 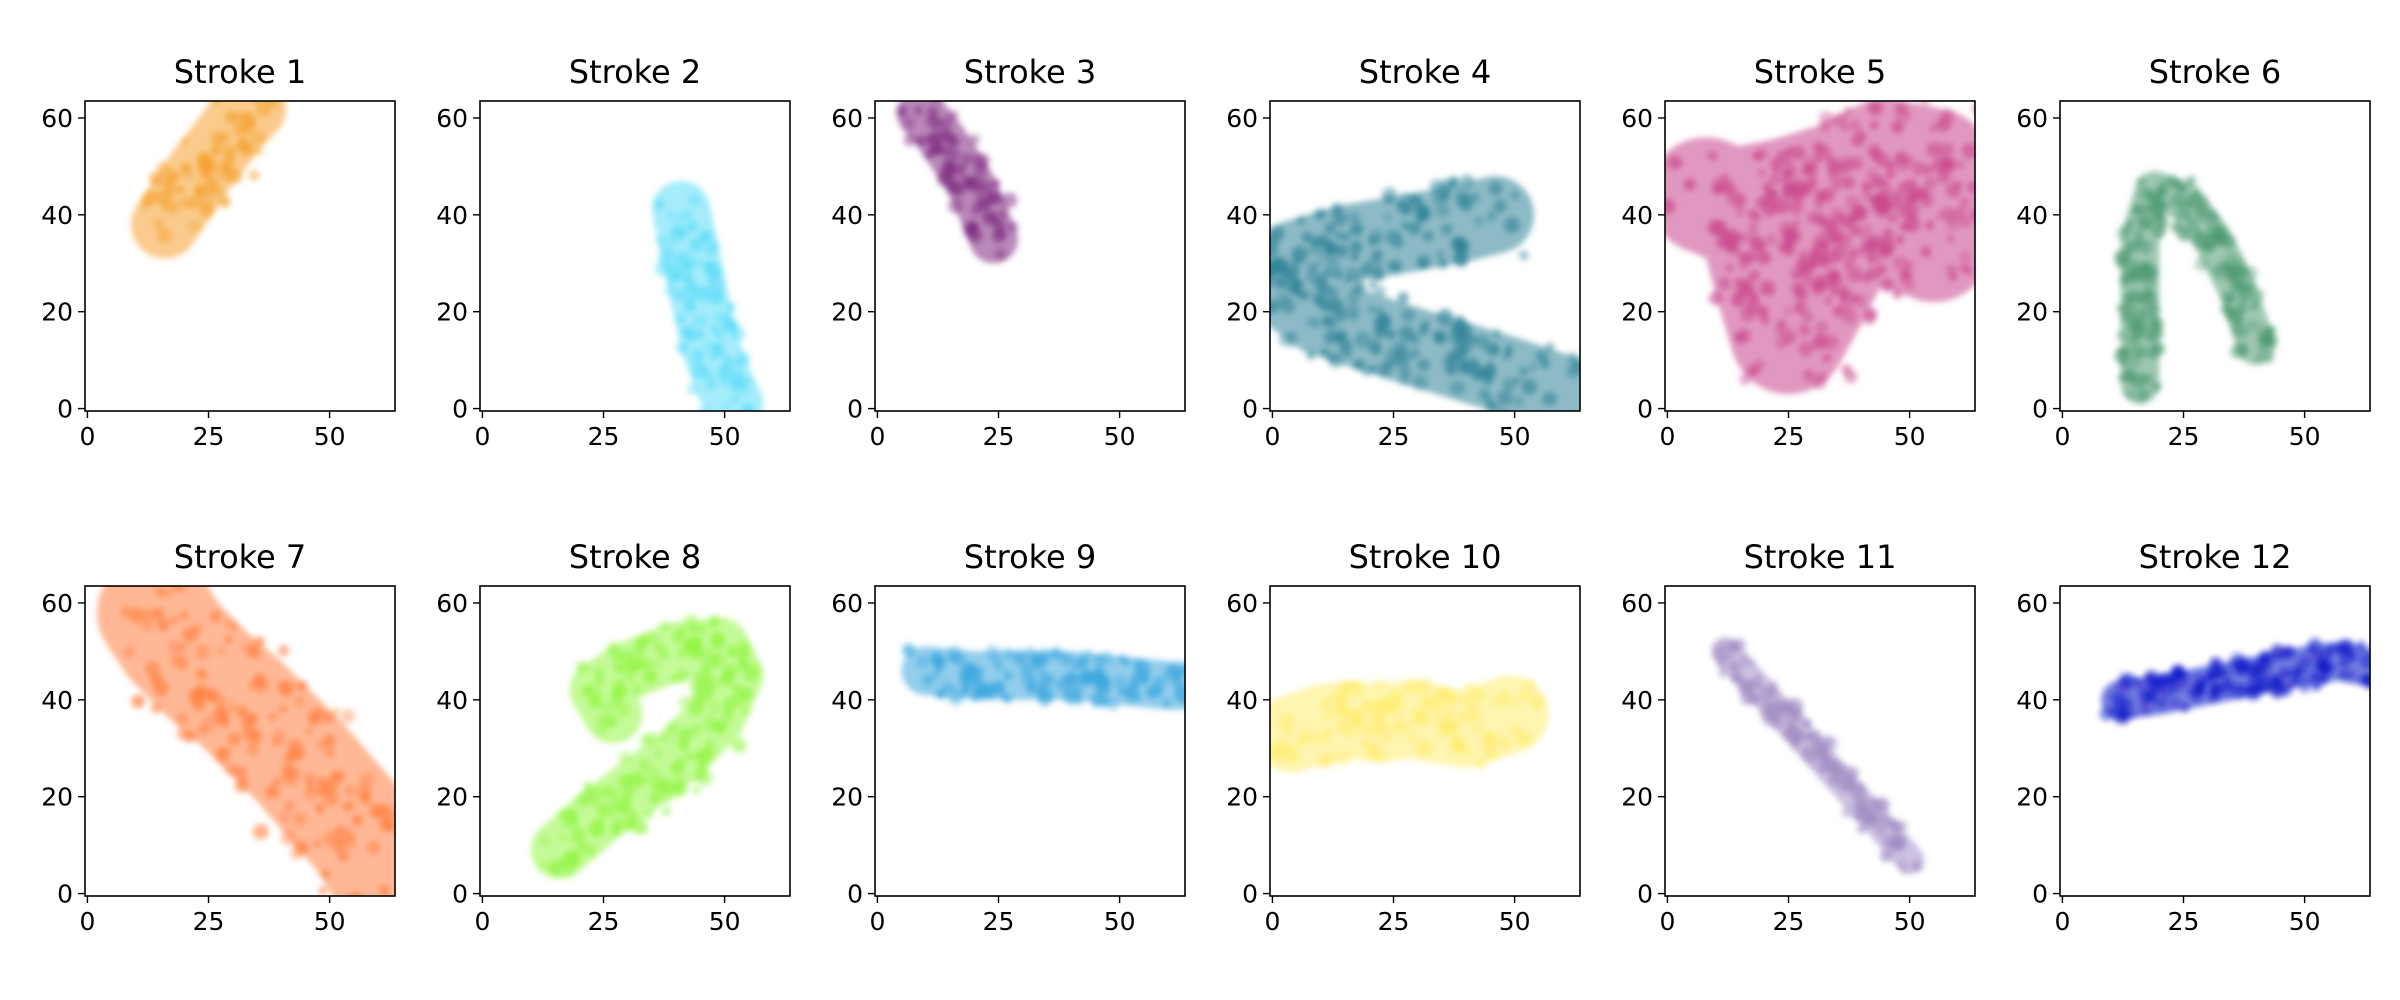 What do you see at coordinates (725, 436) in the screenshot?
I see `x-tick-label: 50` at bounding box center [725, 436].